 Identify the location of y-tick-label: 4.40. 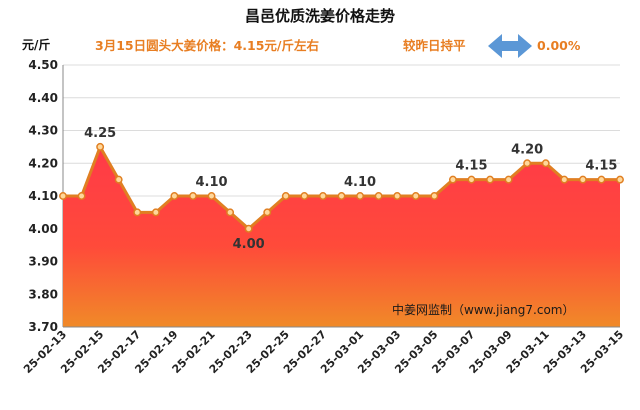
(43, 98).